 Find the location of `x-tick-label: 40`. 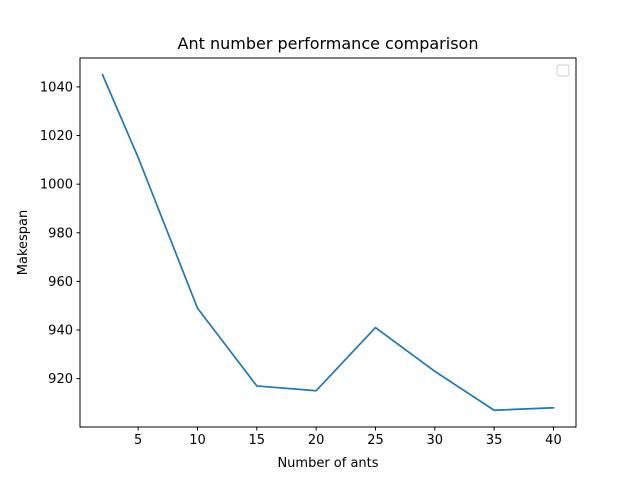

x-tick-label: 40 is located at coordinates (553, 440).